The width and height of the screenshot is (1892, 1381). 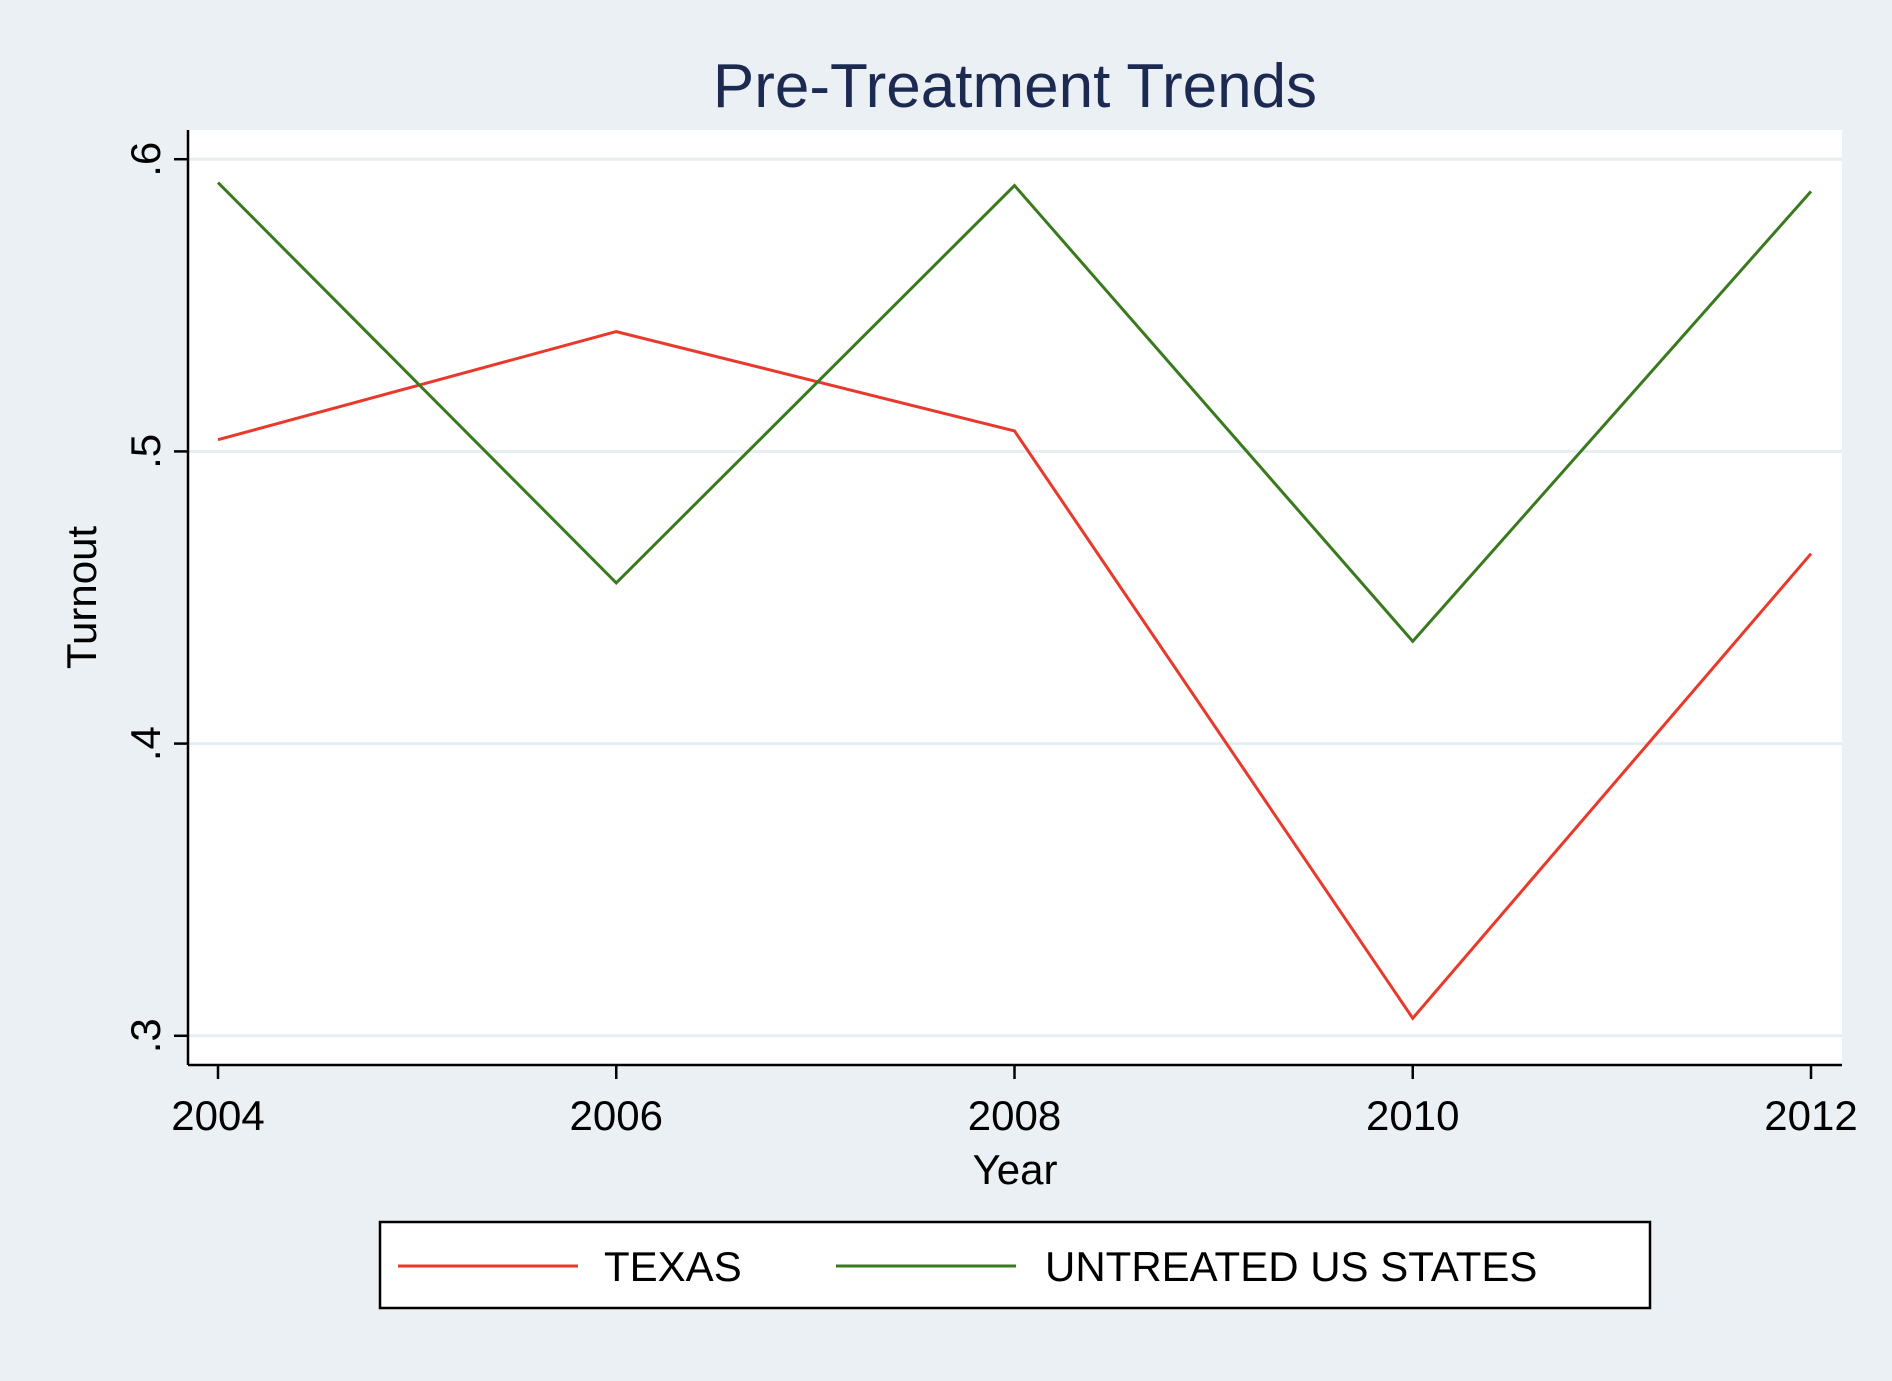 I want to click on x-axis-label: Year, so click(x=1015, y=1169).